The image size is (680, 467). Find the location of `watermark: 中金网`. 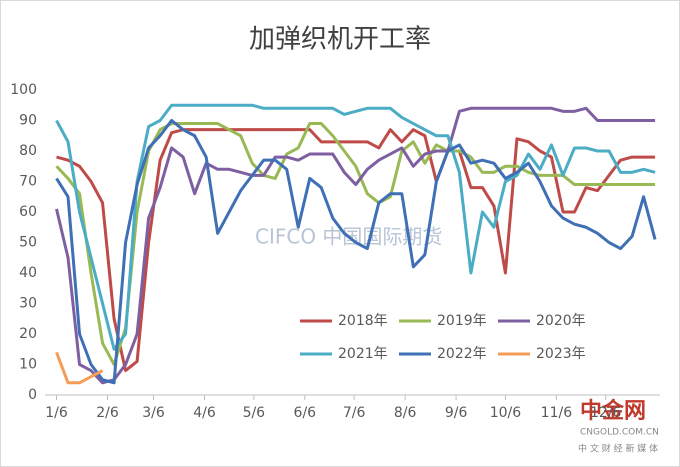

watermark: 中金网 is located at coordinates (613, 411).